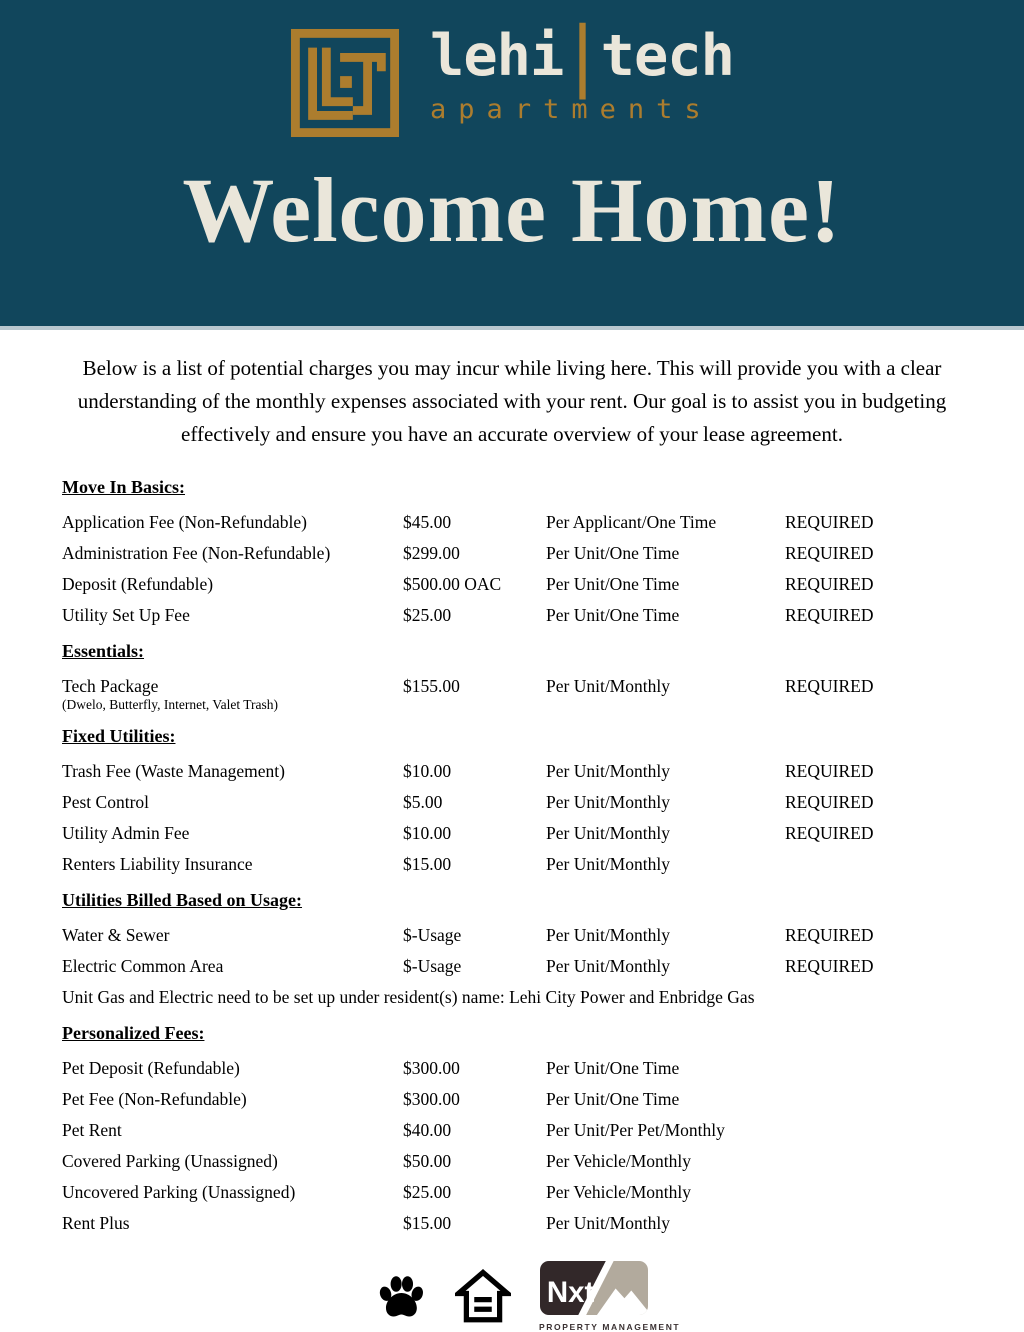 This screenshot has height=1332, width=1024. I want to click on fee-frequency: Per Vehicle/Monthly, so click(619, 1161).